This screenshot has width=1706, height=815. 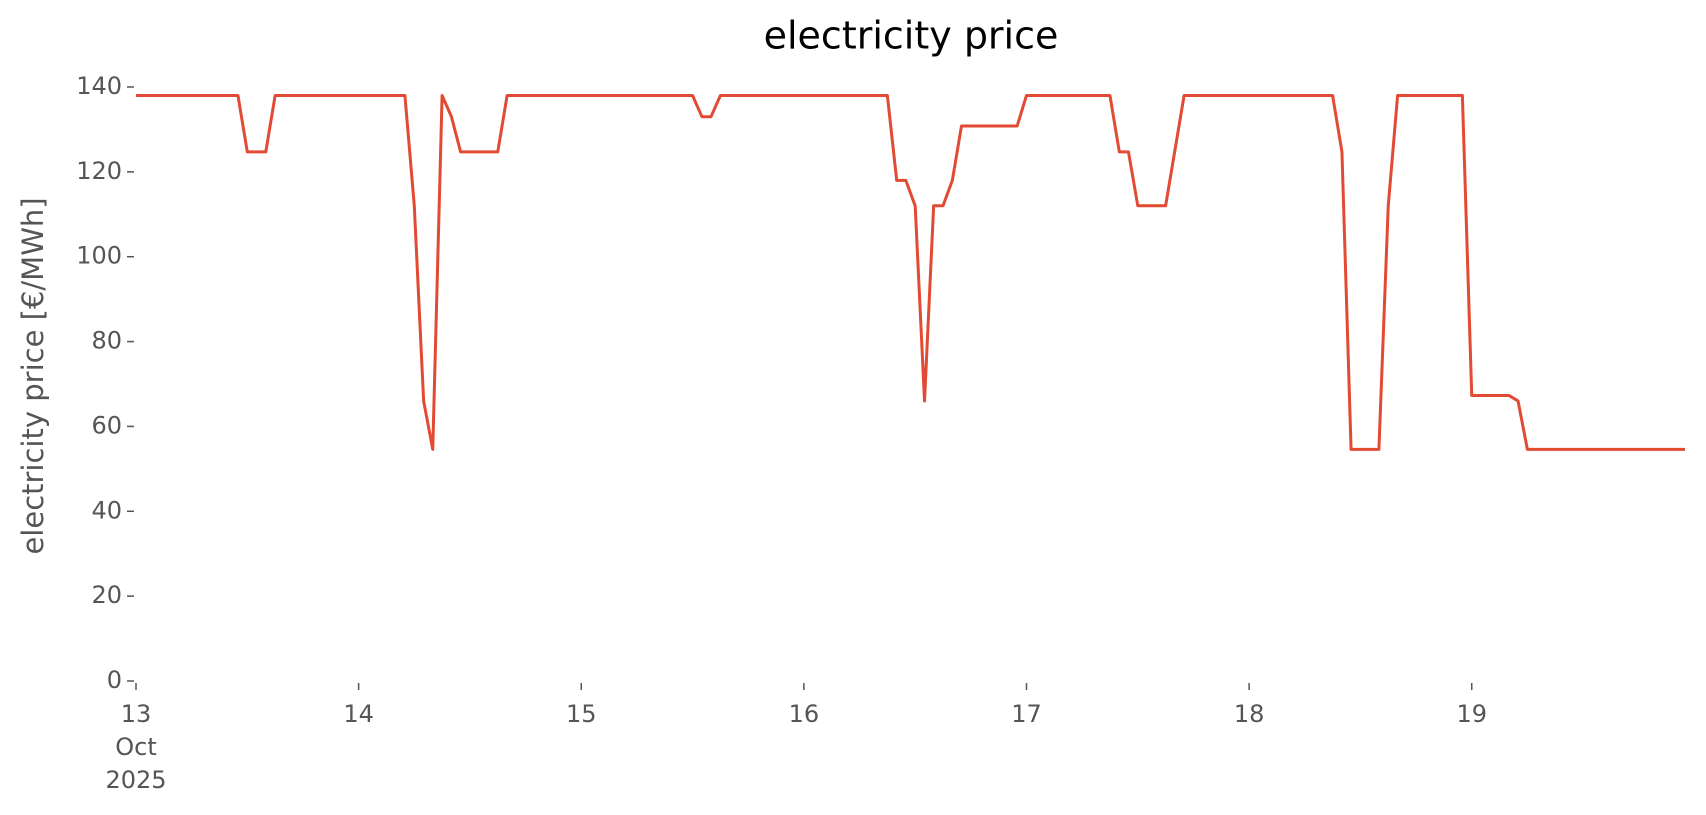 What do you see at coordinates (114, 680) in the screenshot?
I see `y-tick-label: 0` at bounding box center [114, 680].